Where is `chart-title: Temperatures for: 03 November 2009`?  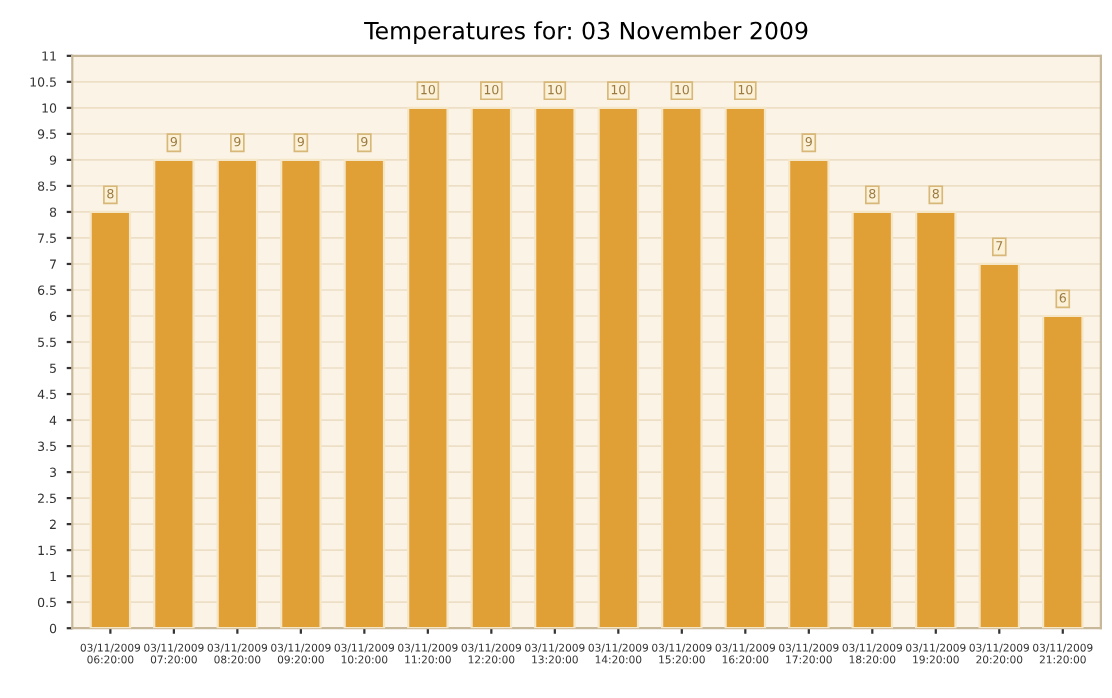
chart-title: Temperatures for: 03 November 2009 is located at coordinates (586, 33).